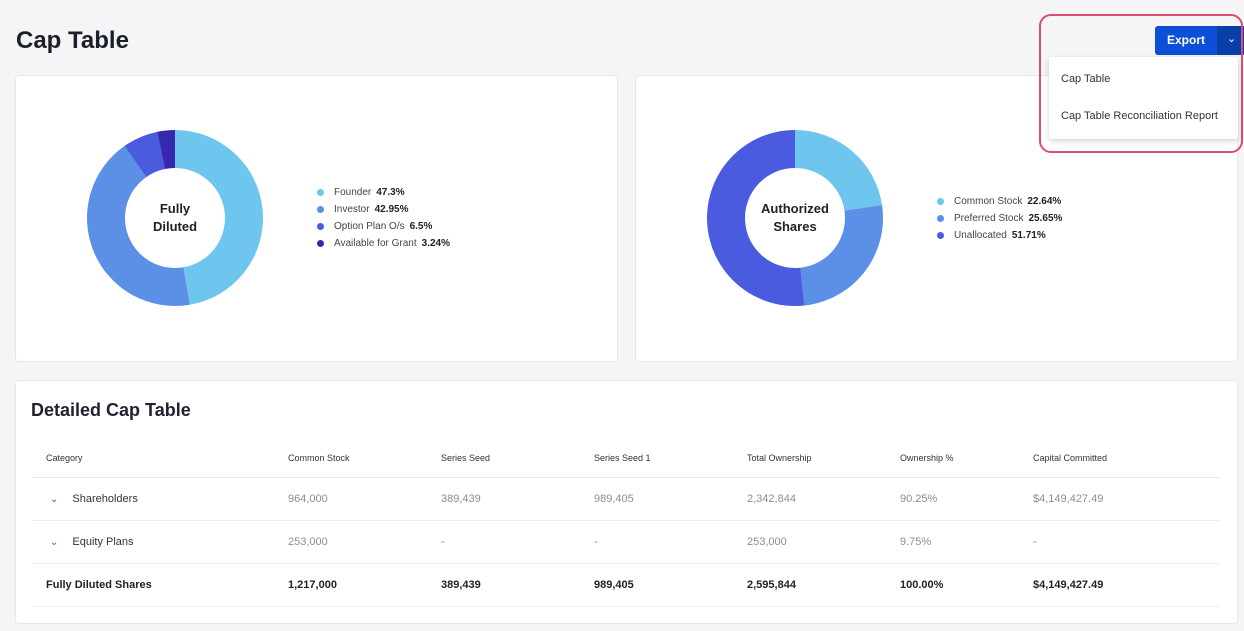 The height and width of the screenshot is (631, 1244). I want to click on menu-item-cap-table: Cap Table, so click(1086, 79).